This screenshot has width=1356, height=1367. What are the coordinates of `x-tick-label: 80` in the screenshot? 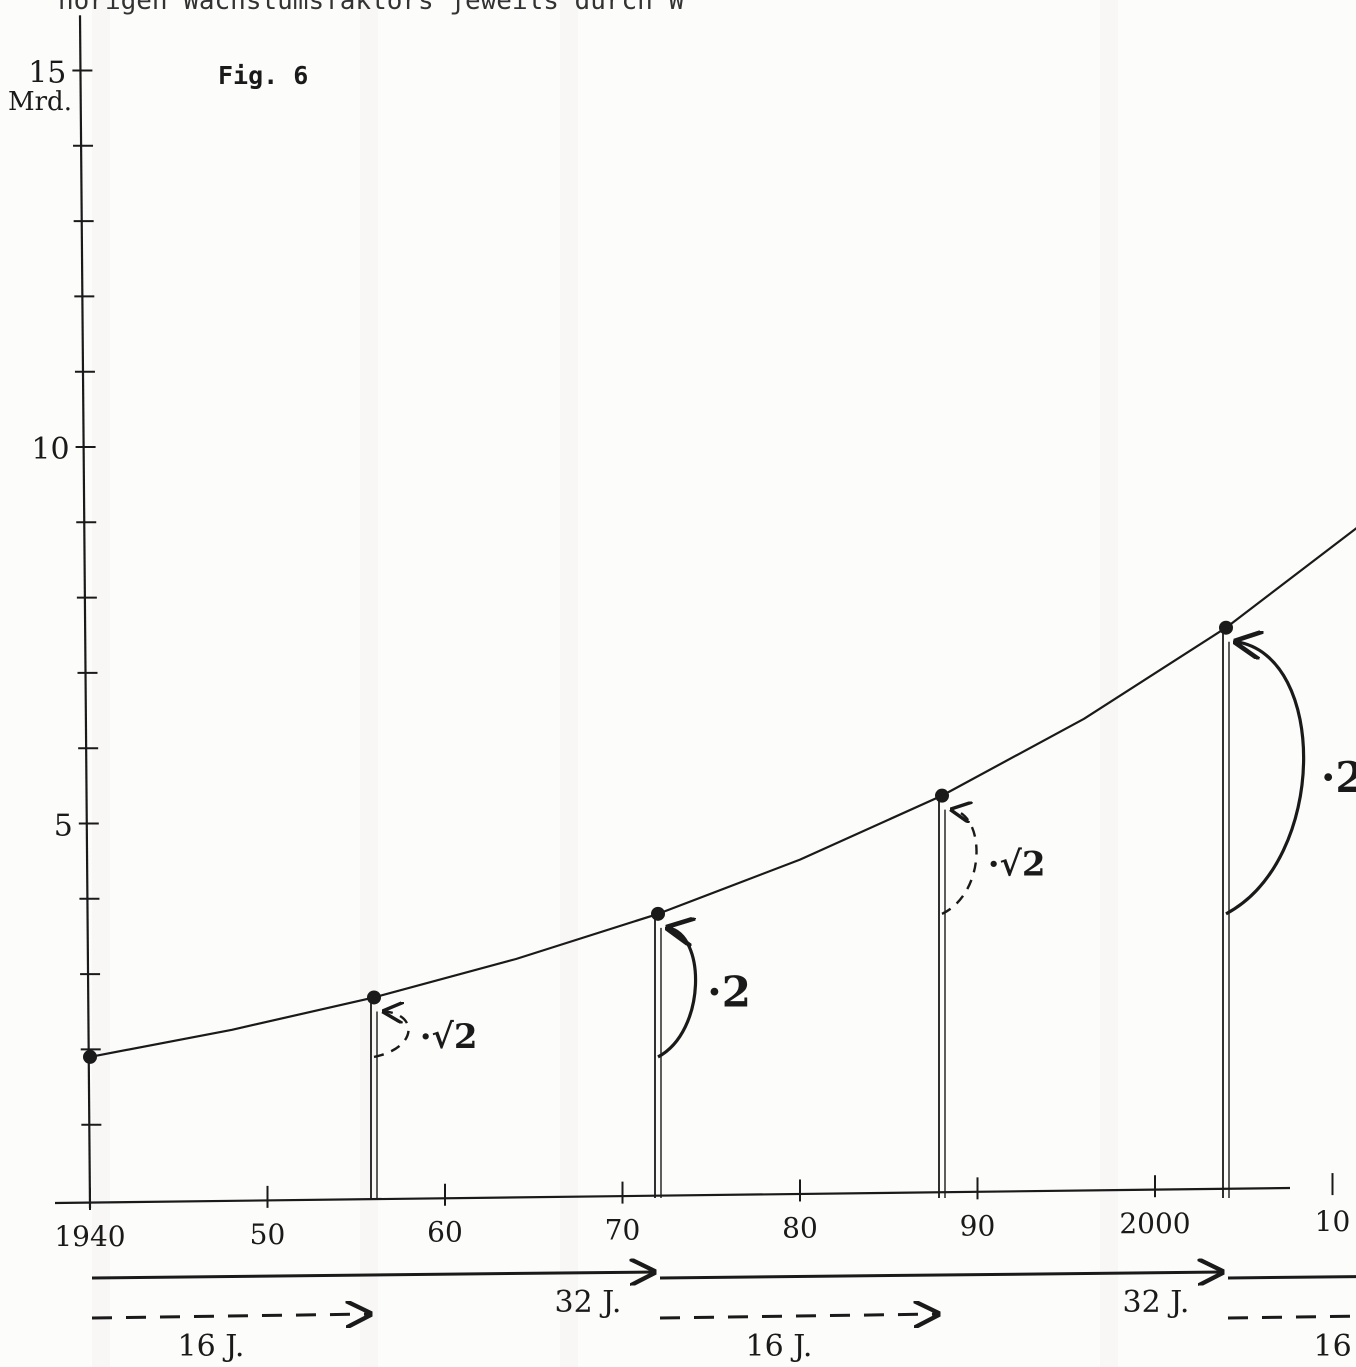 It's located at (800, 1227).